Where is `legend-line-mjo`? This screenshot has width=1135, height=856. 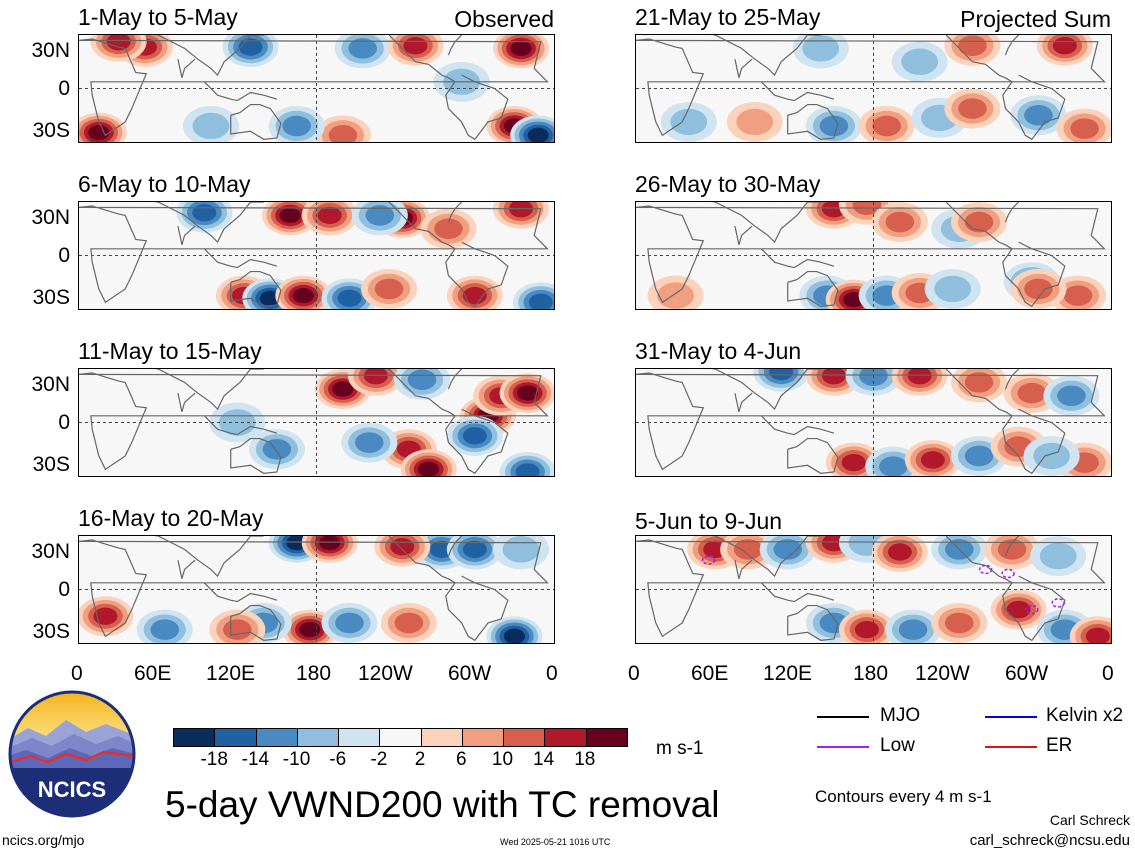 legend-line-mjo is located at coordinates (843, 717).